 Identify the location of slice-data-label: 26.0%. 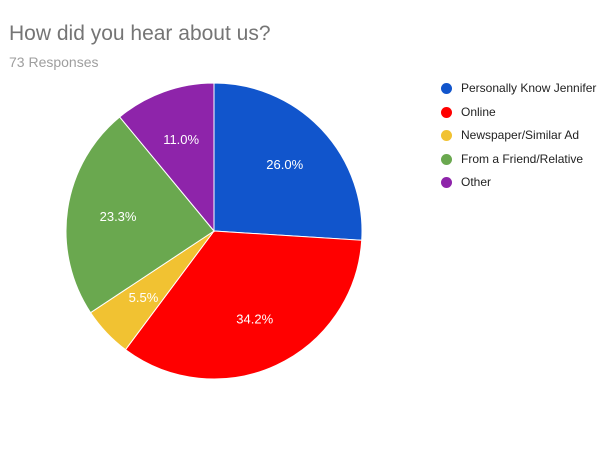
(284, 164).